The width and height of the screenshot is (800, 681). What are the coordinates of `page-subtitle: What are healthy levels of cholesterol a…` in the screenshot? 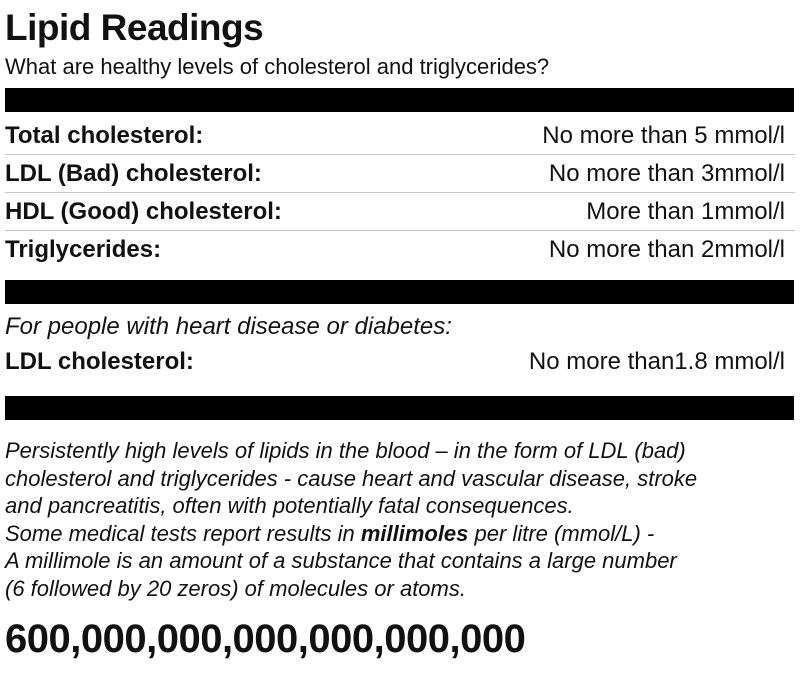 It's located at (277, 66).